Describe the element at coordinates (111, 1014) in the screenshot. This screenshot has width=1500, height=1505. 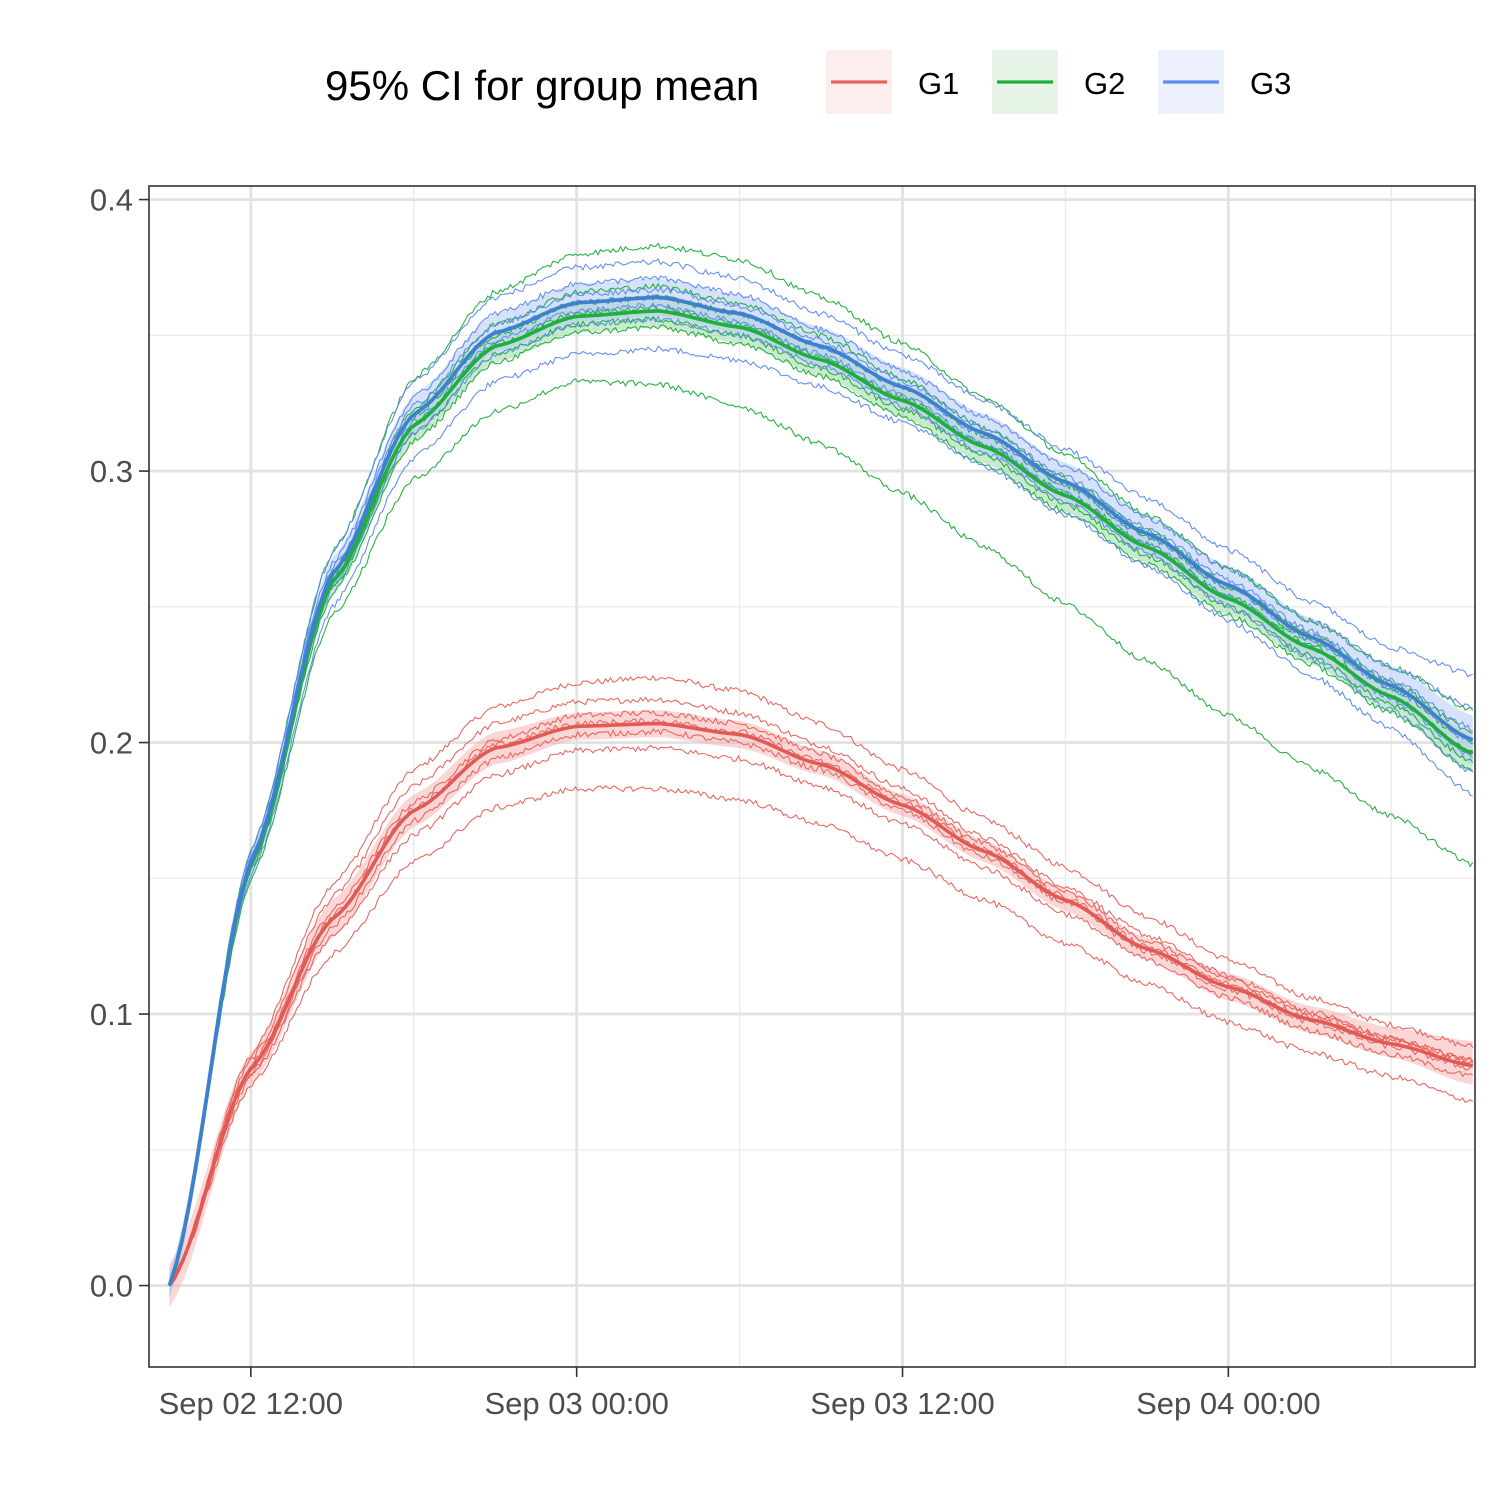
I see `y-tick-label: 0.1` at that location.